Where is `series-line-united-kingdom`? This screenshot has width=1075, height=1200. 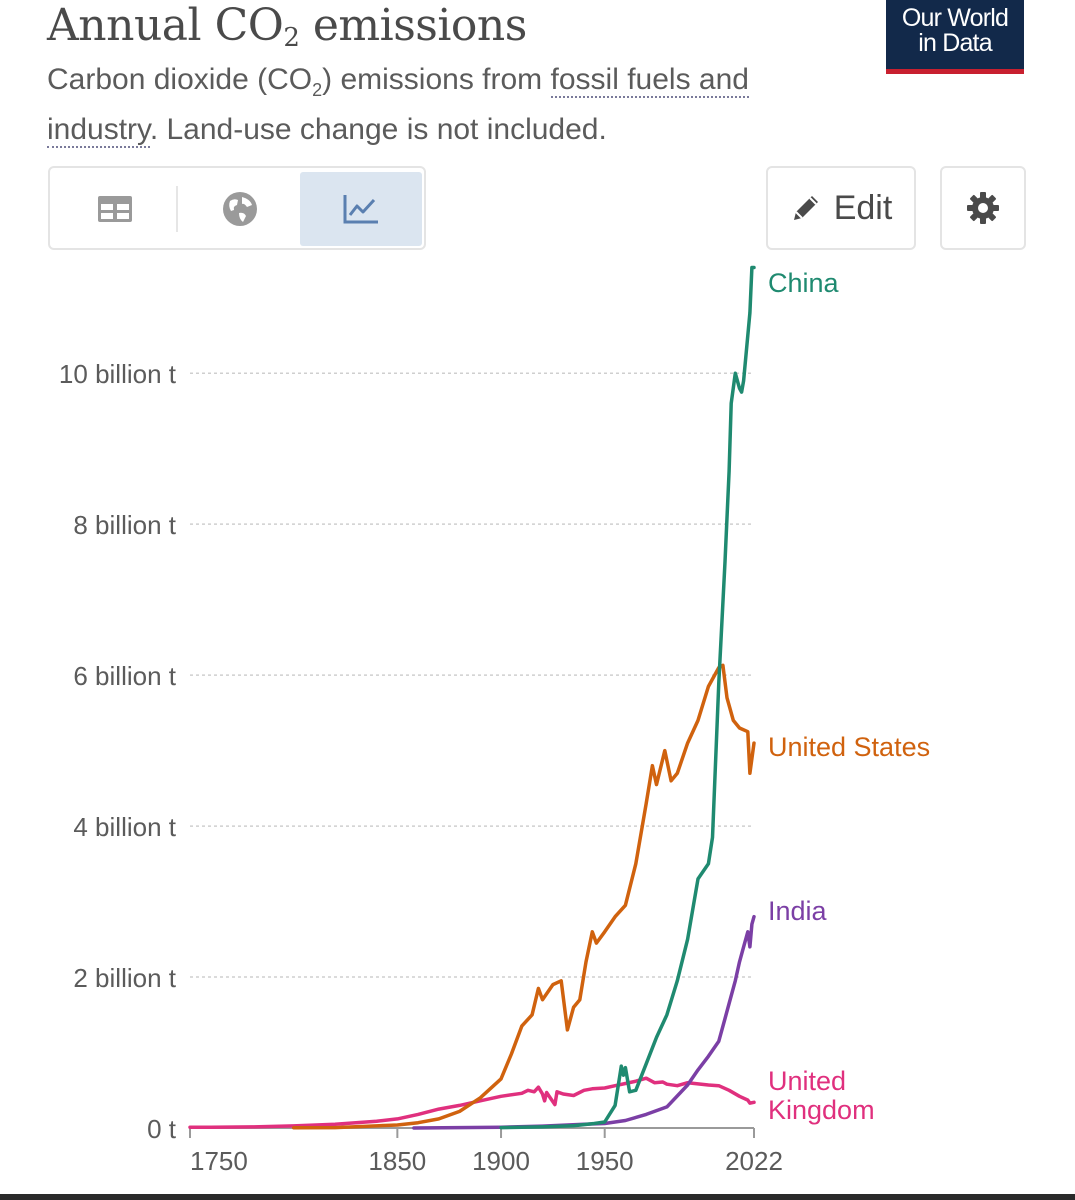 series-line-united-kingdom is located at coordinates (472, 1103).